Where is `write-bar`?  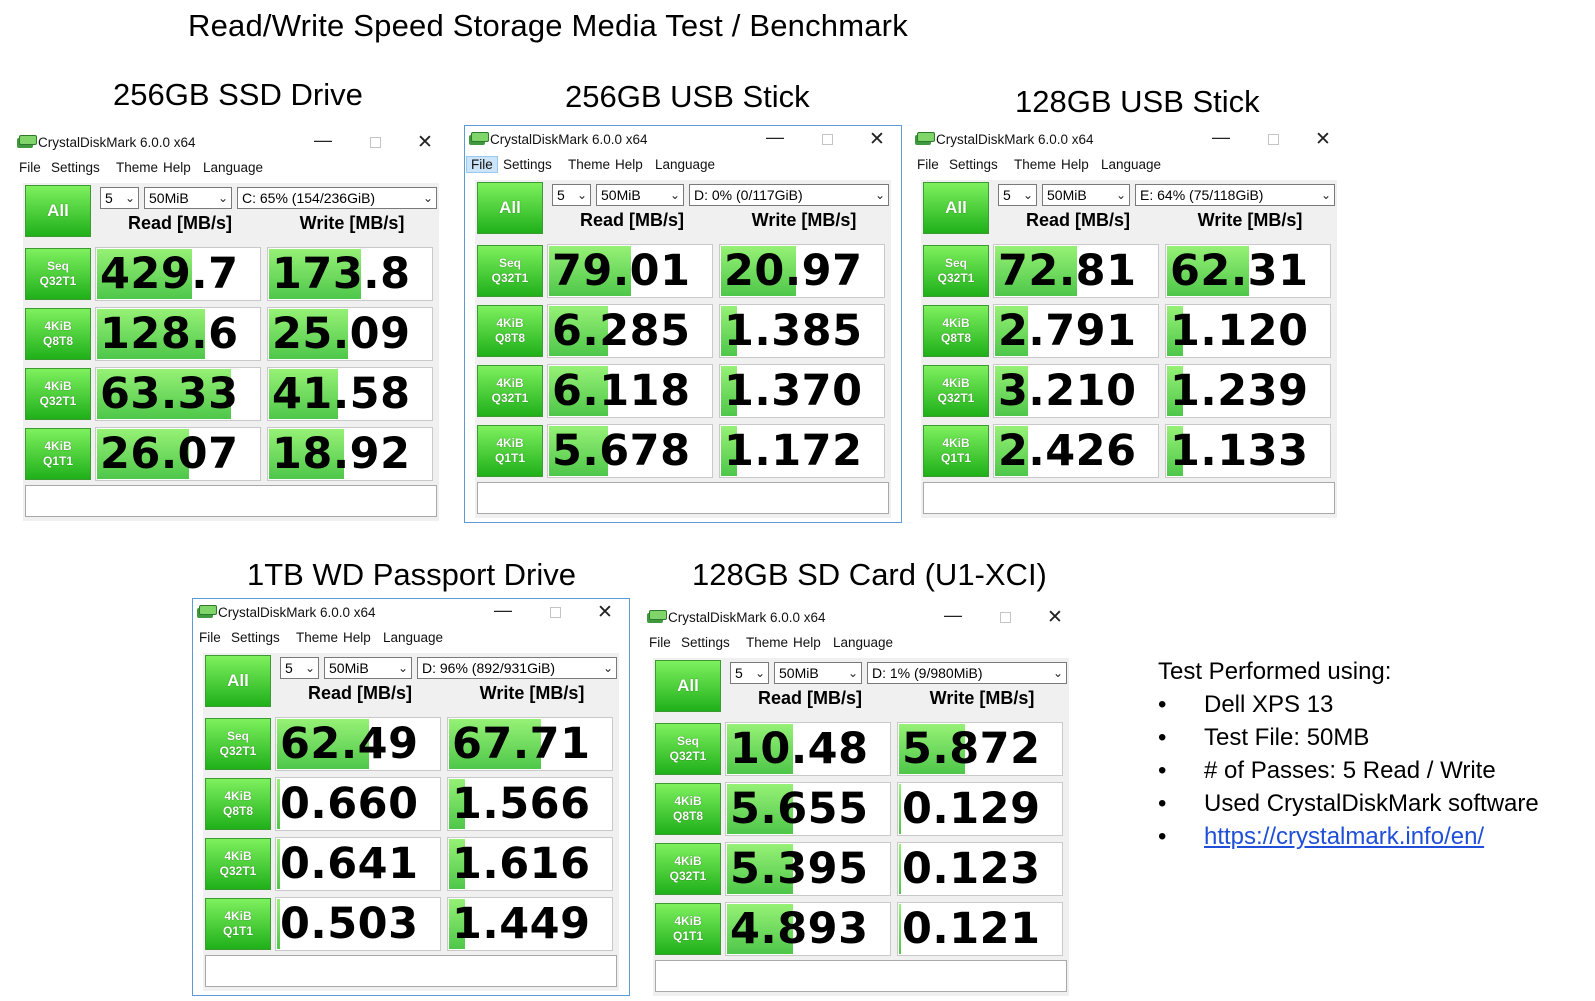 write-bar is located at coordinates (932, 749).